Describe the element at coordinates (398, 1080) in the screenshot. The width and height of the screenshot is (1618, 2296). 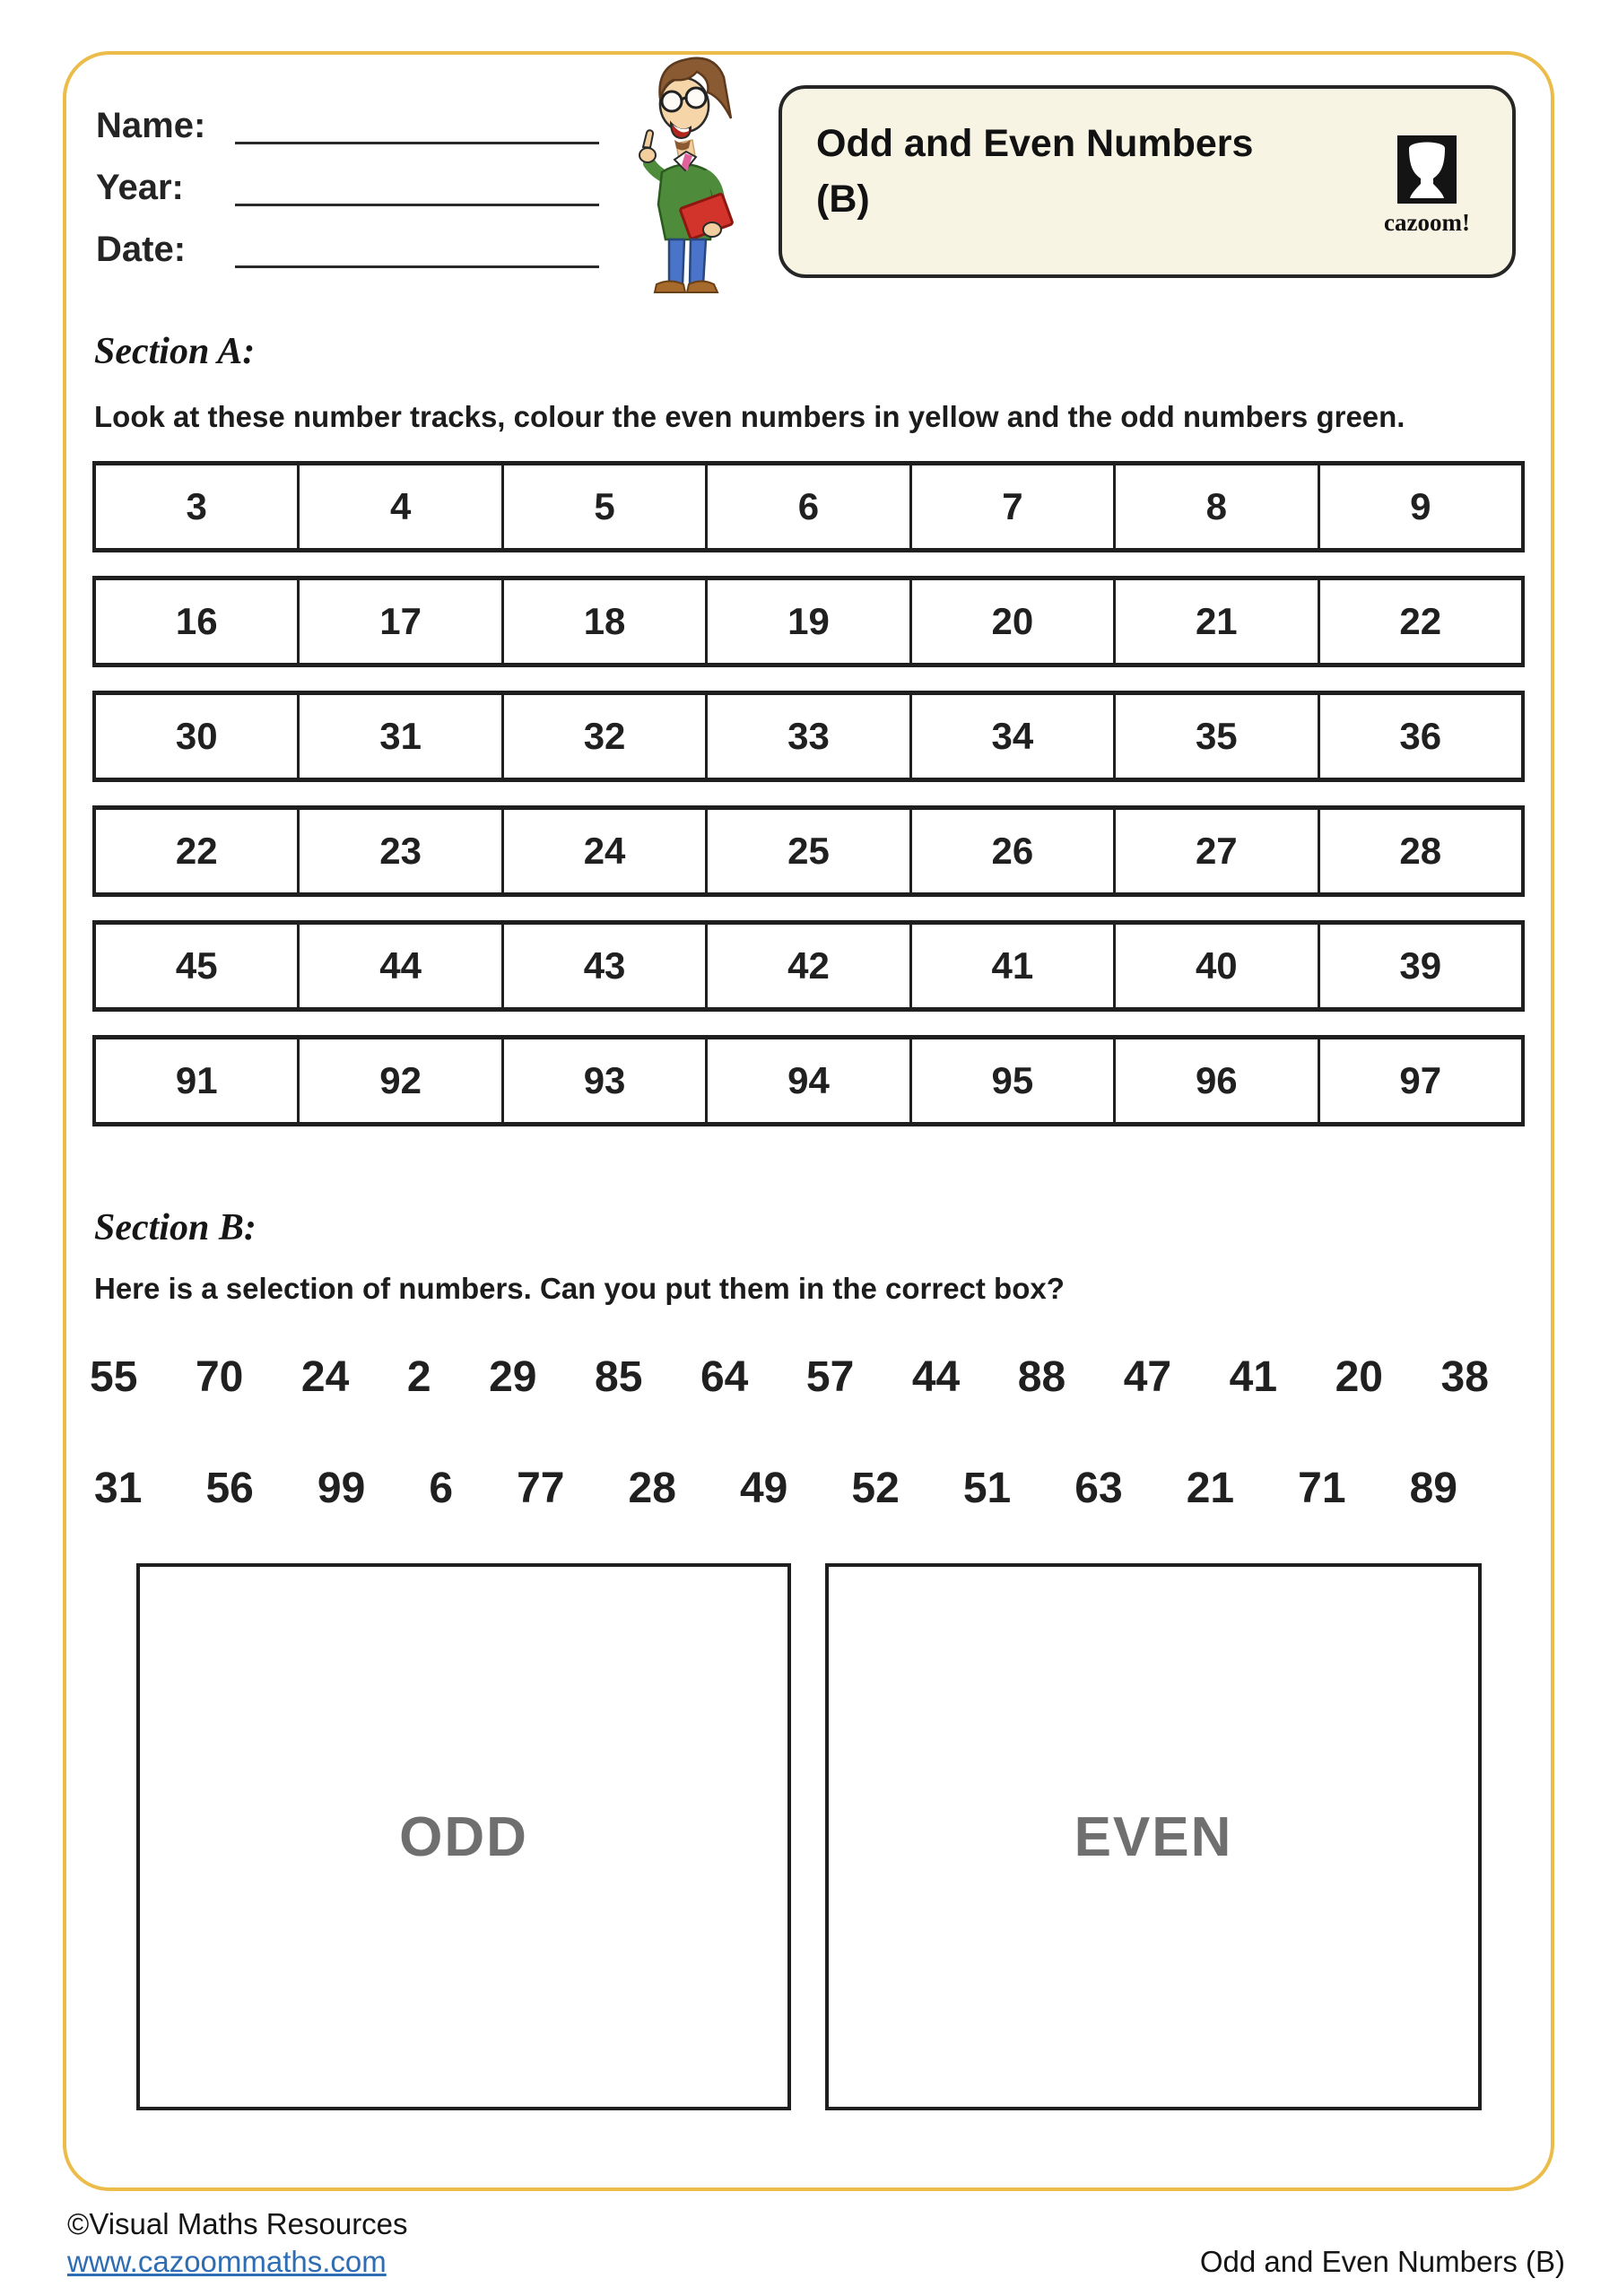
I see `track-cell: 92` at that location.